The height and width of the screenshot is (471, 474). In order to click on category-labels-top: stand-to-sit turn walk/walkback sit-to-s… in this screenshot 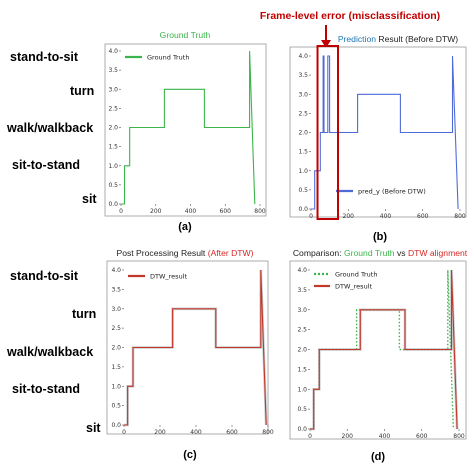, I will do `click(51, 128)`.